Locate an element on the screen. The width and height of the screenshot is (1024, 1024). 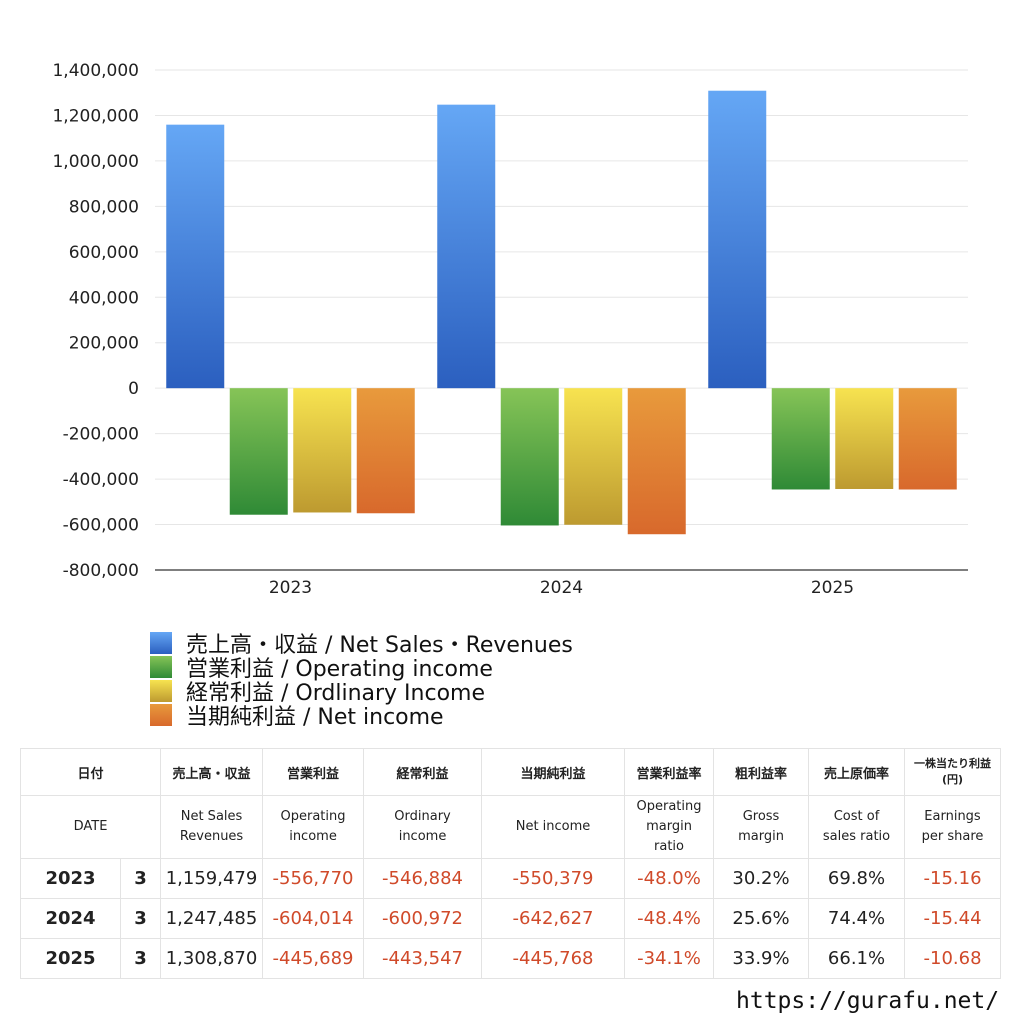
y-tick-label: 400,000 is located at coordinates (104, 298).